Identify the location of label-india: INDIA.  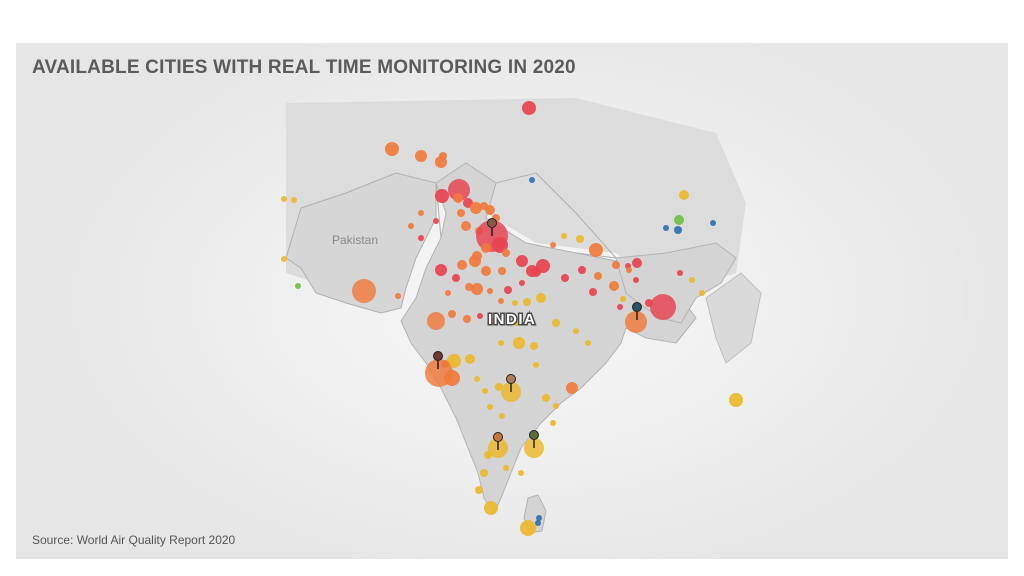
(512, 319).